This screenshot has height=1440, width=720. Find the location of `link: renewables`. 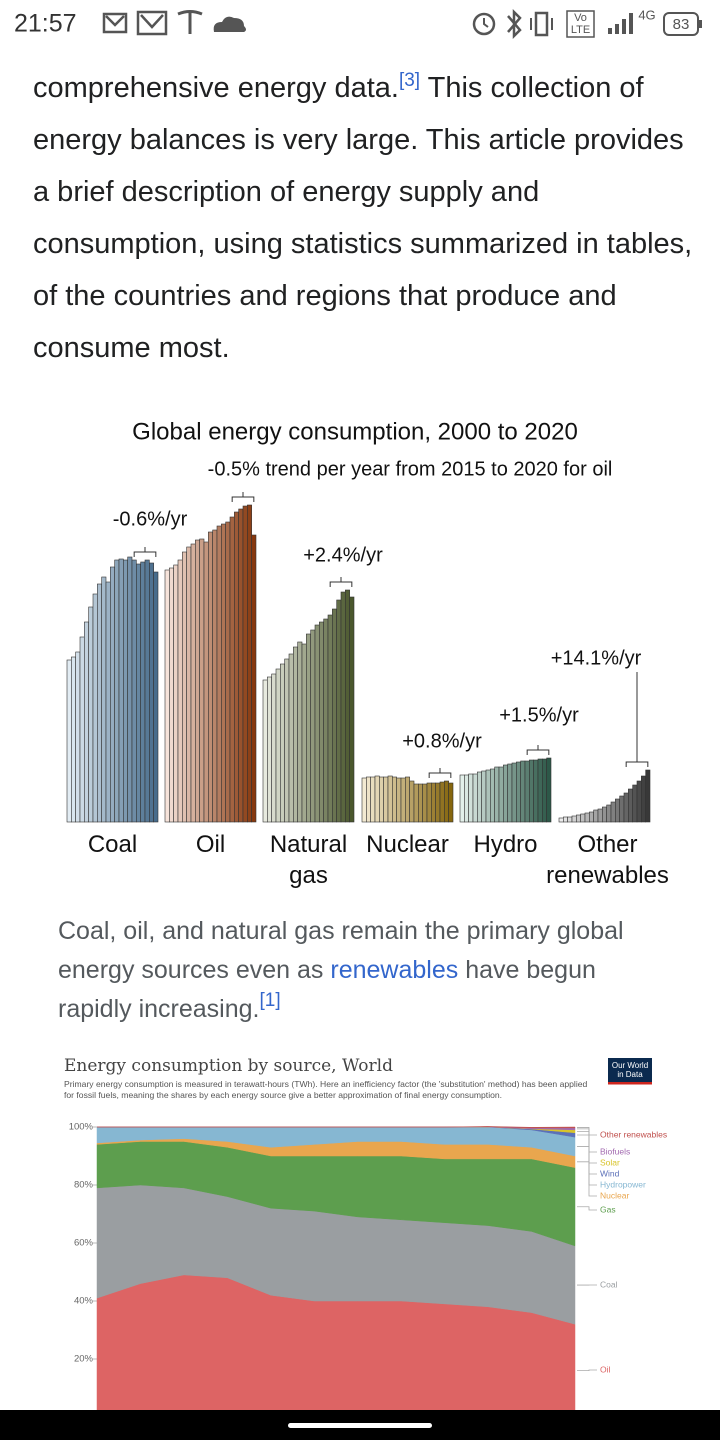

link: renewables is located at coordinates (394, 970).